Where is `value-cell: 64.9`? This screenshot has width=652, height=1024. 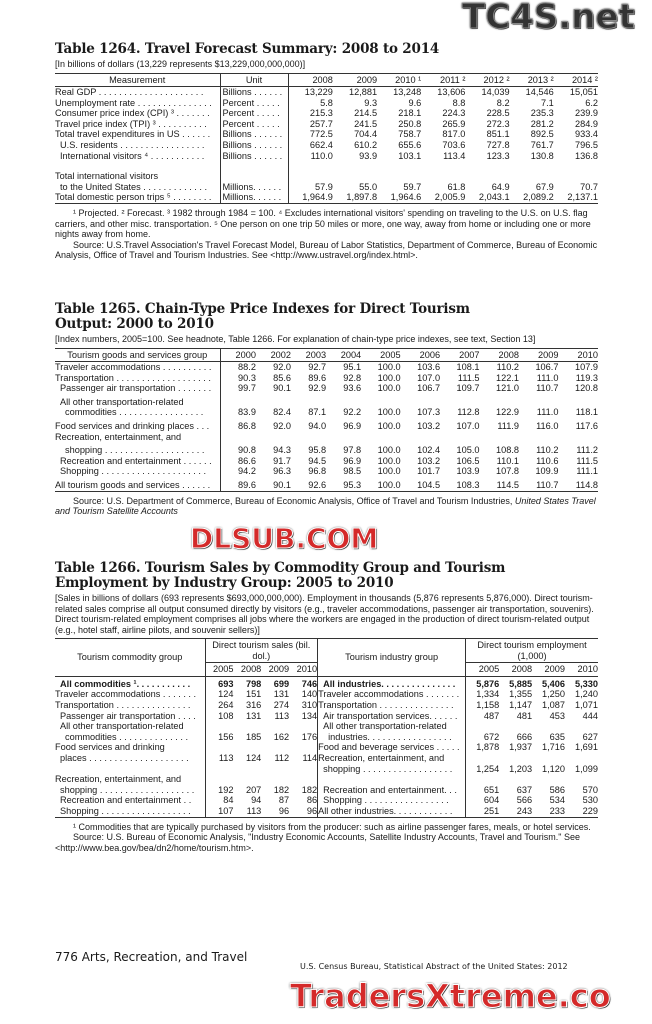
value-cell: 64.9 is located at coordinates (500, 186).